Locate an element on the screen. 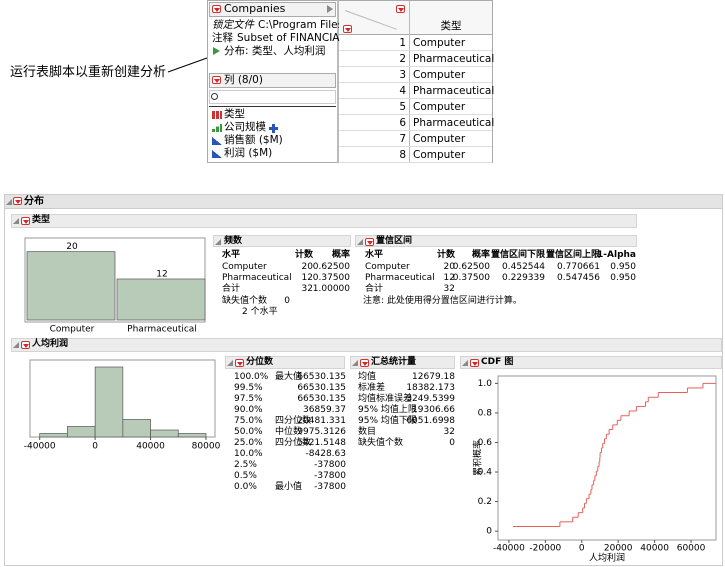  report-title: 分布 is located at coordinates (34, 201).